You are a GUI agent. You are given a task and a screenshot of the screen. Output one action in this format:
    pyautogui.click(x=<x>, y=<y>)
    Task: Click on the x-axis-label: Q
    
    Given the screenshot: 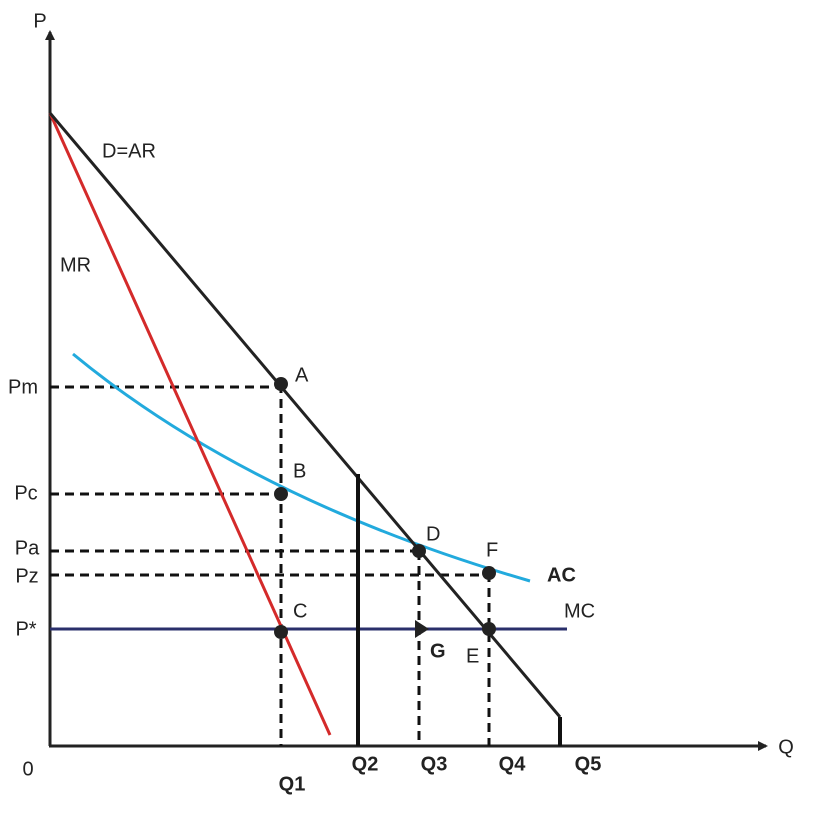 What is the action you would take?
    pyautogui.click(x=786, y=747)
    